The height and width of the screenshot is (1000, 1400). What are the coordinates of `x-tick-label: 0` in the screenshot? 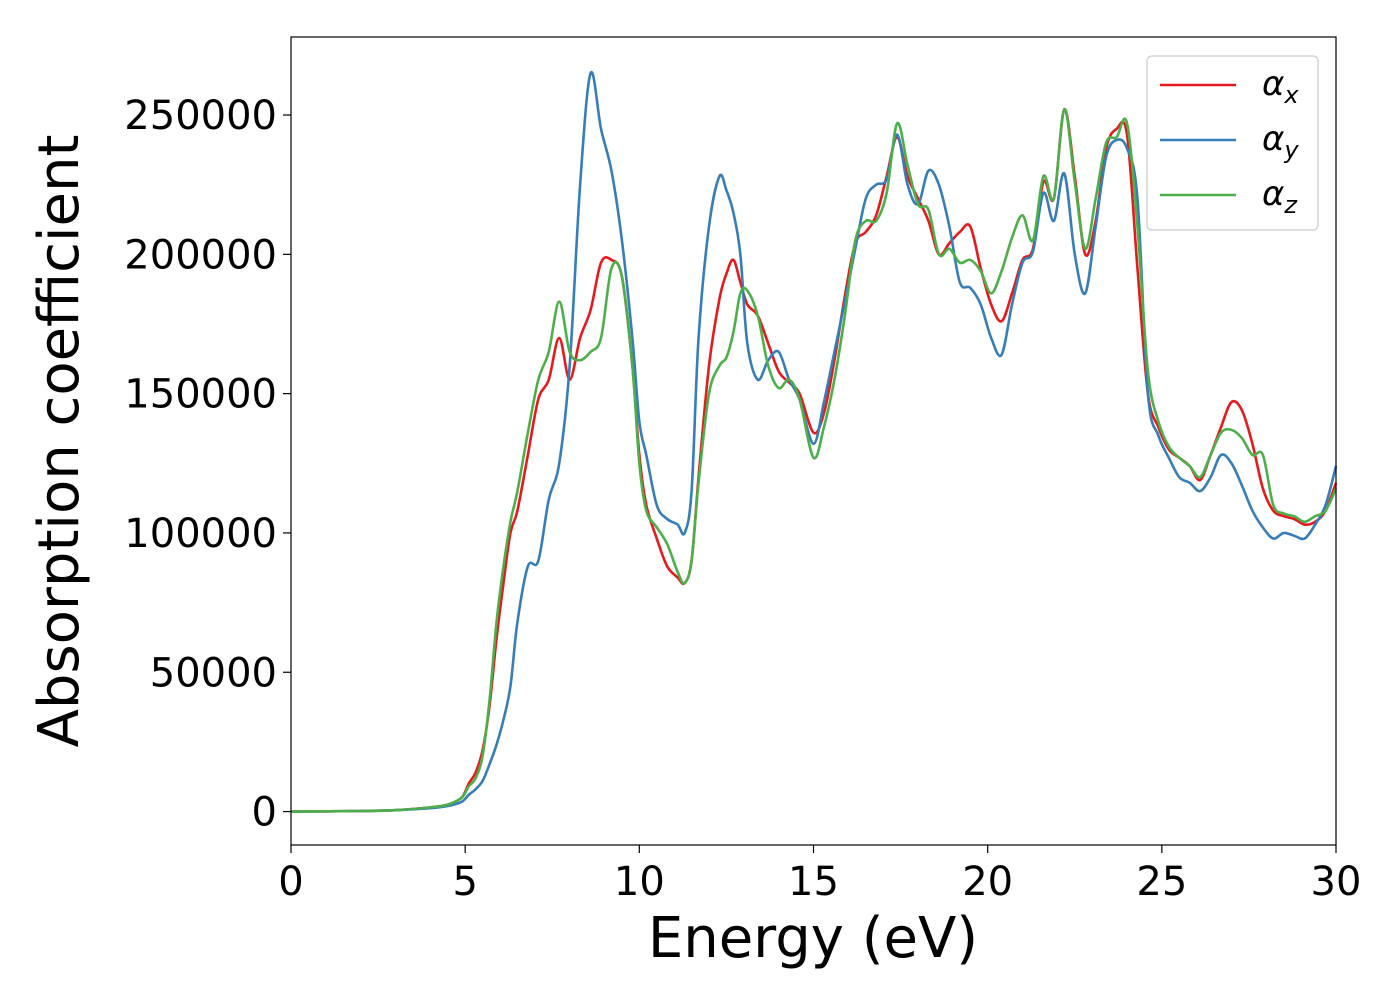 It's located at (290, 882).